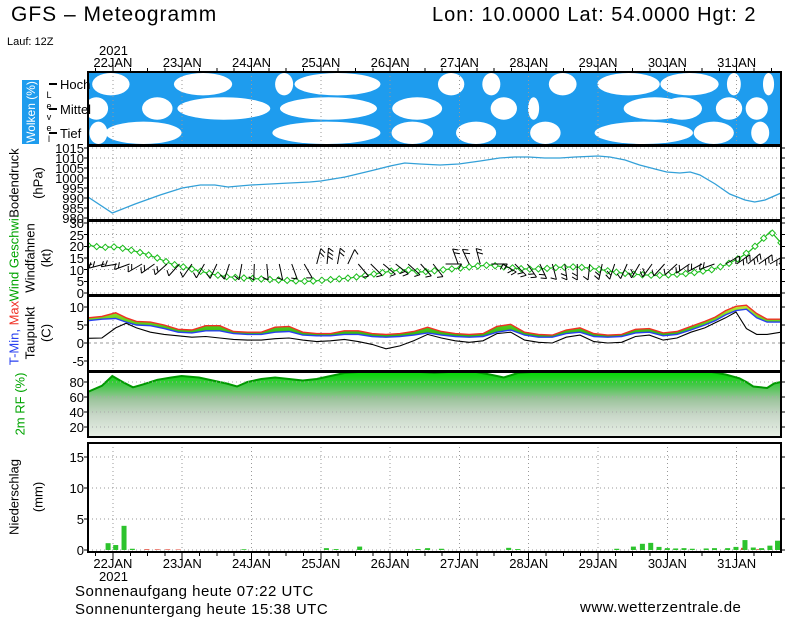 The height and width of the screenshot is (625, 800). I want to click on temp-tick-label: 0, so click(80, 343).